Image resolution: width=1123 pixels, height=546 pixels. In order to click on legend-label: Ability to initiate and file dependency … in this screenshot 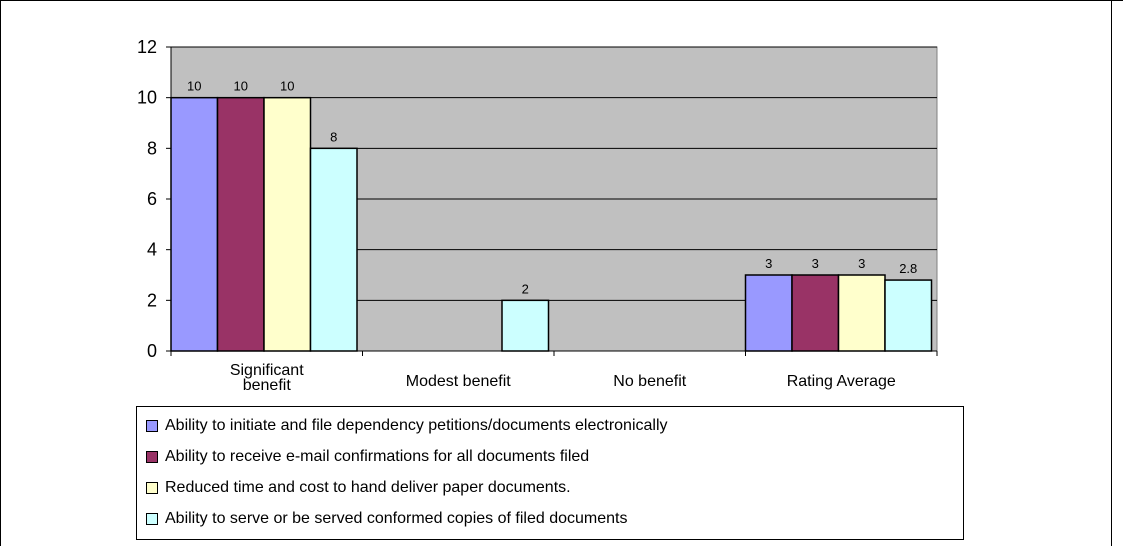, I will do `click(416, 425)`.